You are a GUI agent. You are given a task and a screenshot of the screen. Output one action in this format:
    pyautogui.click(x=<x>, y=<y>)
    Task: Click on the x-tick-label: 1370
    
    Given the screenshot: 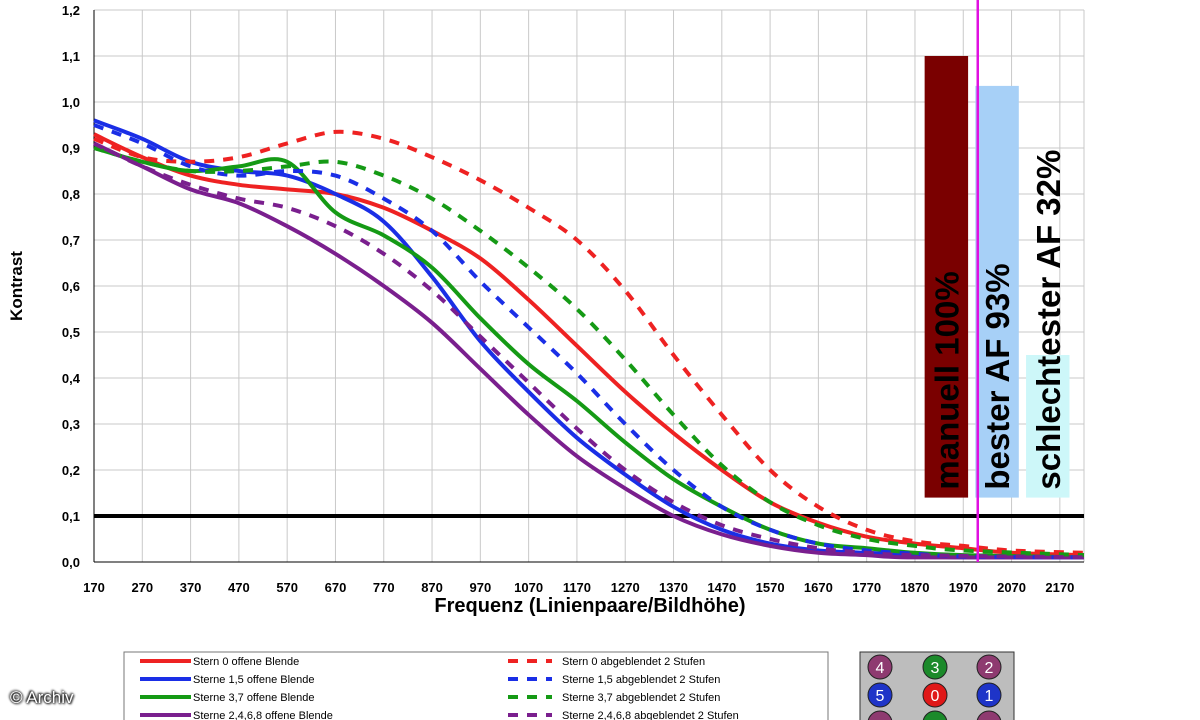 What is the action you would take?
    pyautogui.click(x=673, y=587)
    